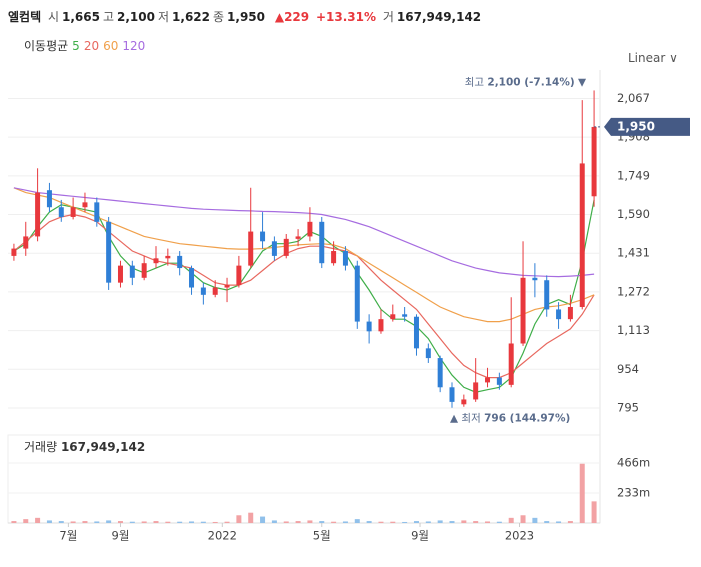  What do you see at coordinates (633, 253) in the screenshot?
I see `y-tick-label: 1,431` at bounding box center [633, 253].